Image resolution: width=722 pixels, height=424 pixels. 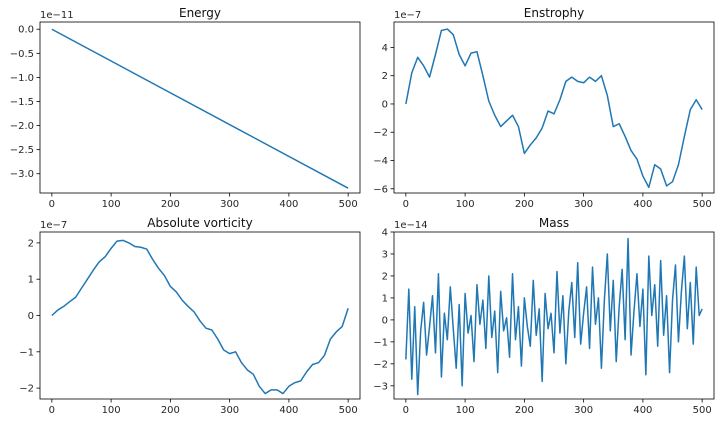 I want to click on chart-title: Enstrophy, so click(x=554, y=13).